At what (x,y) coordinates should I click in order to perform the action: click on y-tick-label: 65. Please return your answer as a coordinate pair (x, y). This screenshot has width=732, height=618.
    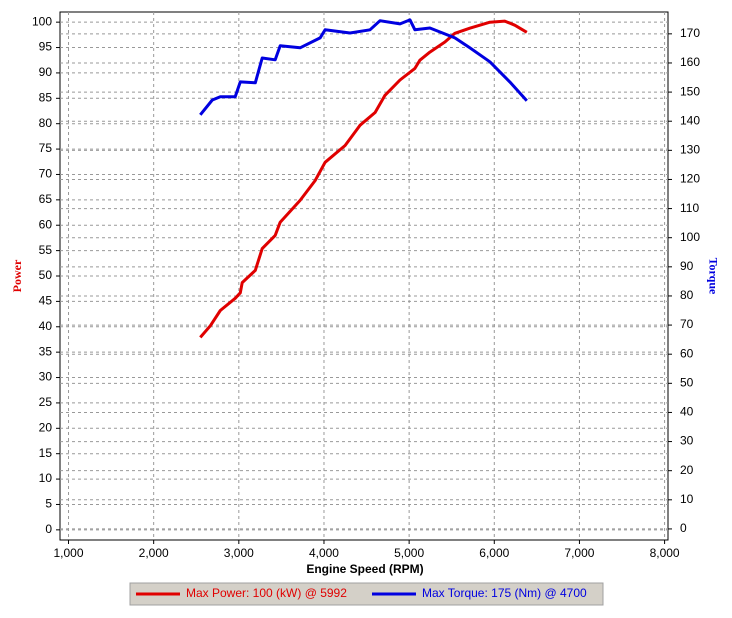
    Looking at the image, I should click on (46, 199).